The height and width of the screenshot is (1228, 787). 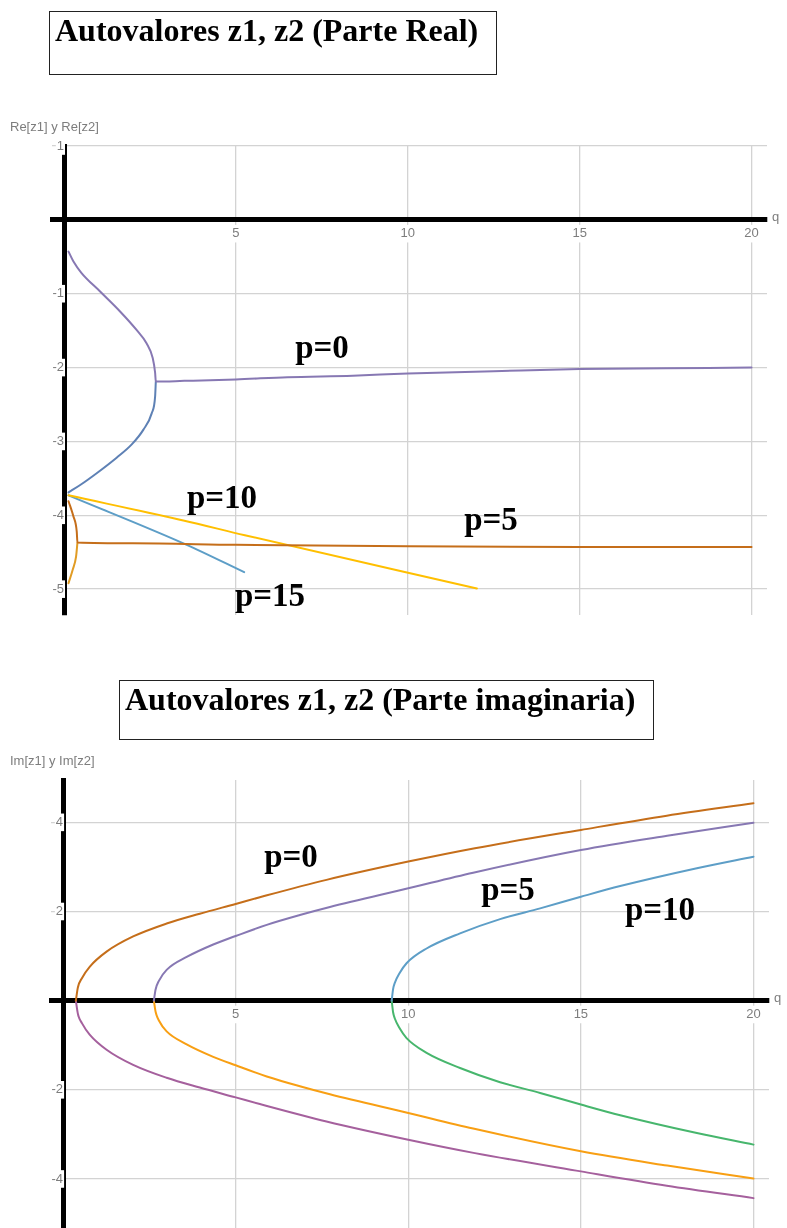 I want to click on y-tick-label: -3, so click(x=58, y=441).